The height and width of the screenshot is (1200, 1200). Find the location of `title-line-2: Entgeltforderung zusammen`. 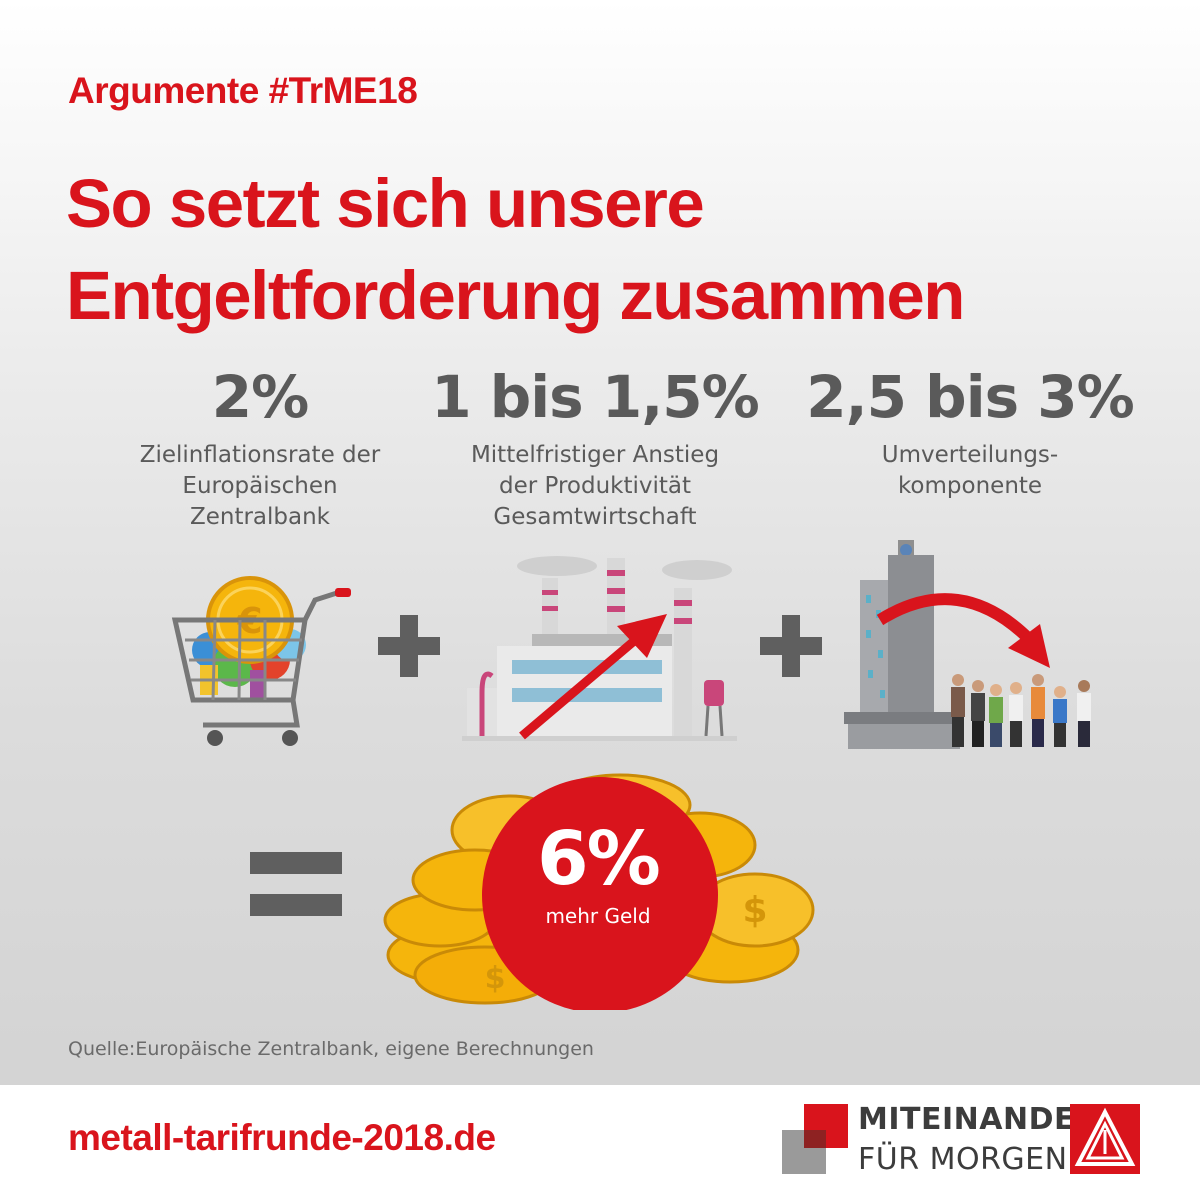

title-line-2: Entgeltforderung zusammen is located at coordinates (515, 295).